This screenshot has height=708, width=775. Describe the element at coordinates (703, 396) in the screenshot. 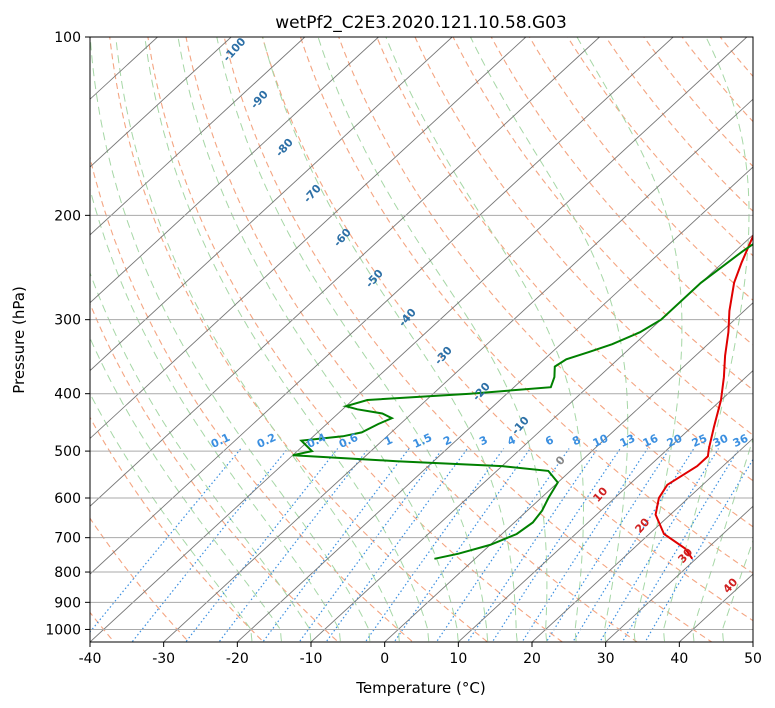

I see `temperature-profile` at that location.